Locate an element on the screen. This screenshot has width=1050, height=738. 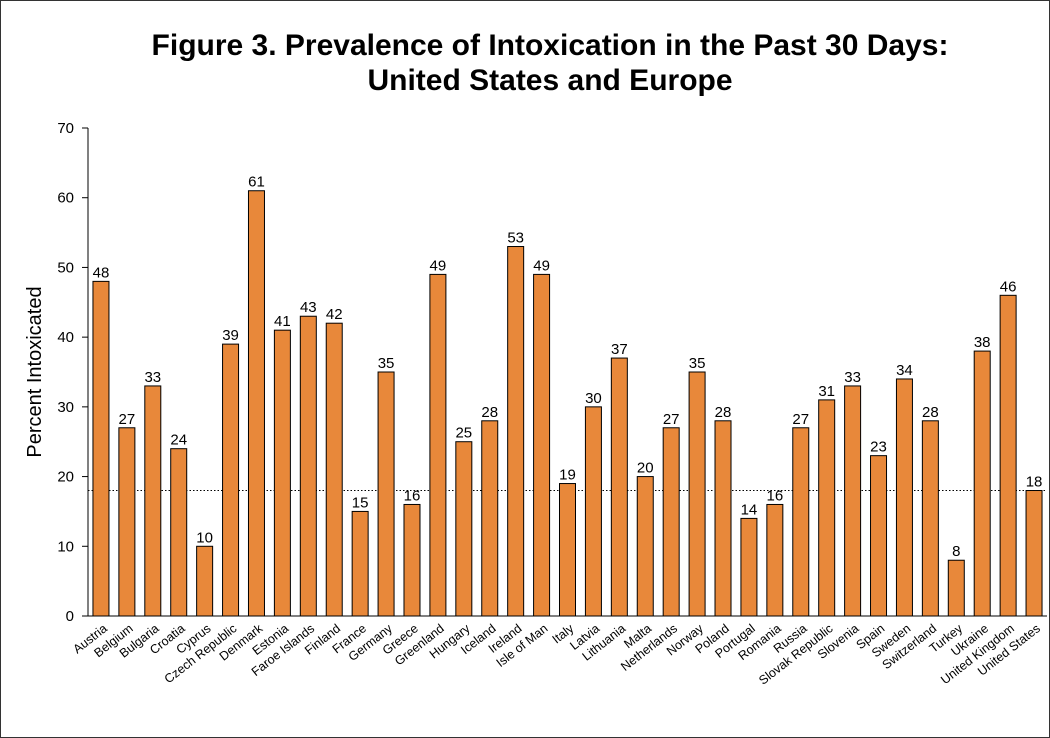
bar-value-label: 18 is located at coordinates (1034, 482).